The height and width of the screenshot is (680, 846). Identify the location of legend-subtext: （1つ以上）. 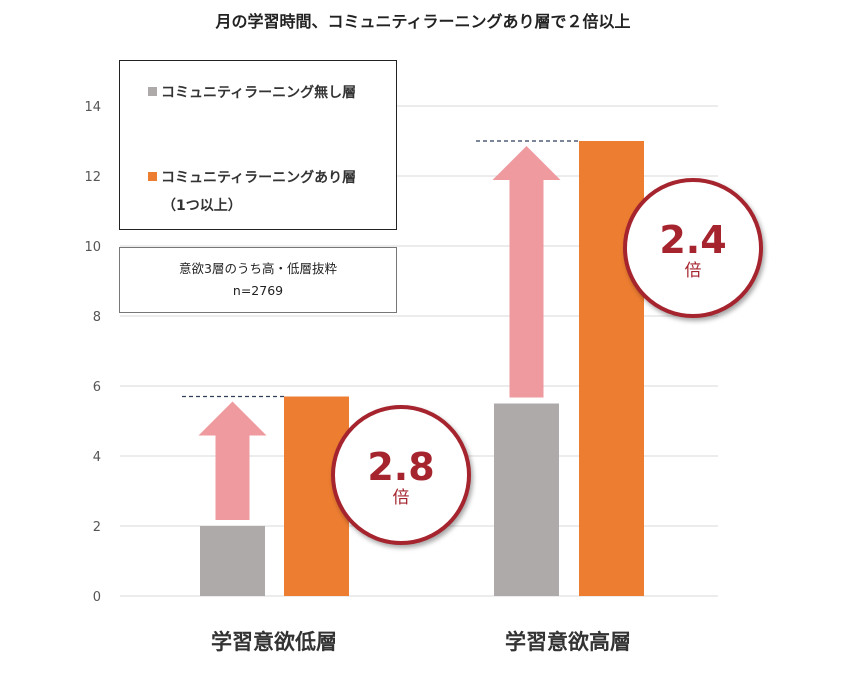
(202, 206).